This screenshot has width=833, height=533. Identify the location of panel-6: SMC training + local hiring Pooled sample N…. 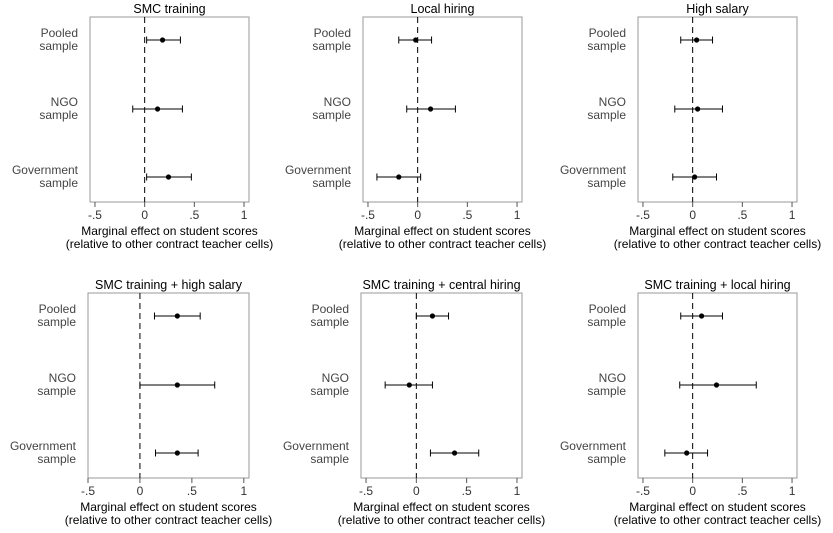
(690, 402).